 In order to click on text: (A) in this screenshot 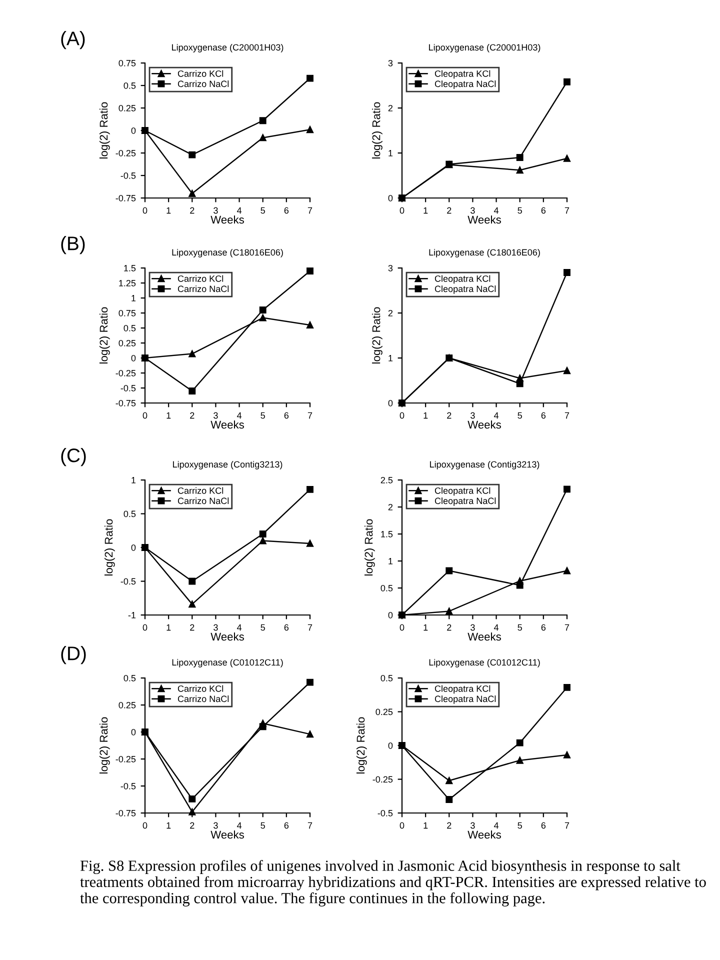, I will do `click(73, 40)`.